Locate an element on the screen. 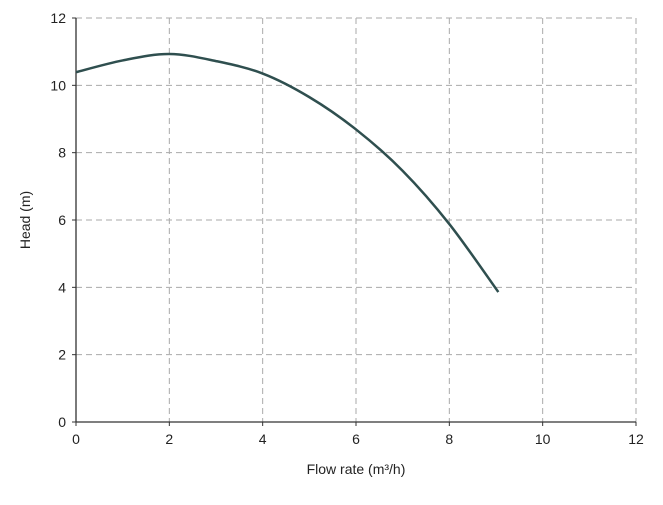  x-tick-label: 6 is located at coordinates (356, 439).